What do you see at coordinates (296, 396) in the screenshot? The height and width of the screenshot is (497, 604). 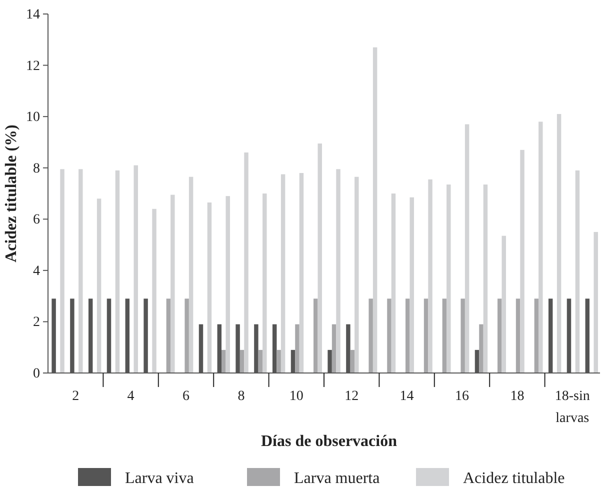 I see `x-tick-label: 10` at bounding box center [296, 396].